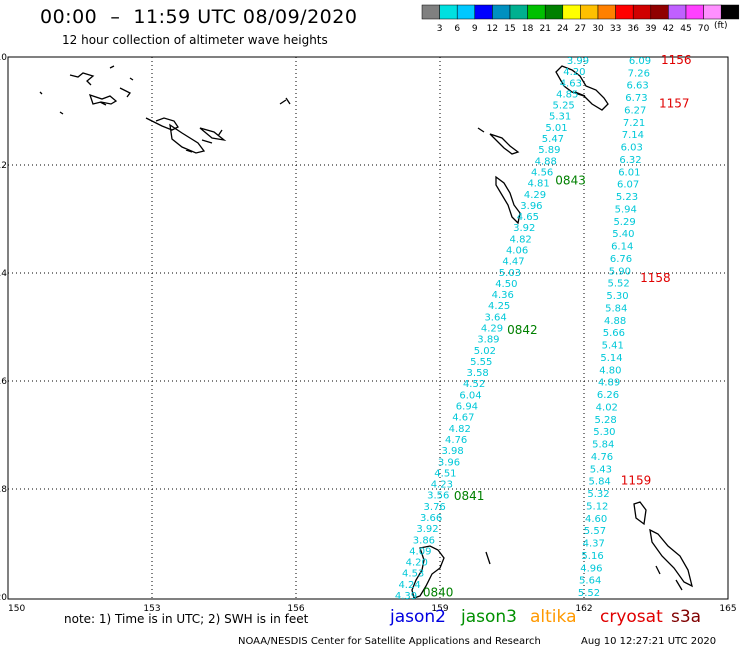 The image size is (740, 650). Describe the element at coordinates (418, 617) in the screenshot. I see `satellite-legend-item: jason2` at that location.